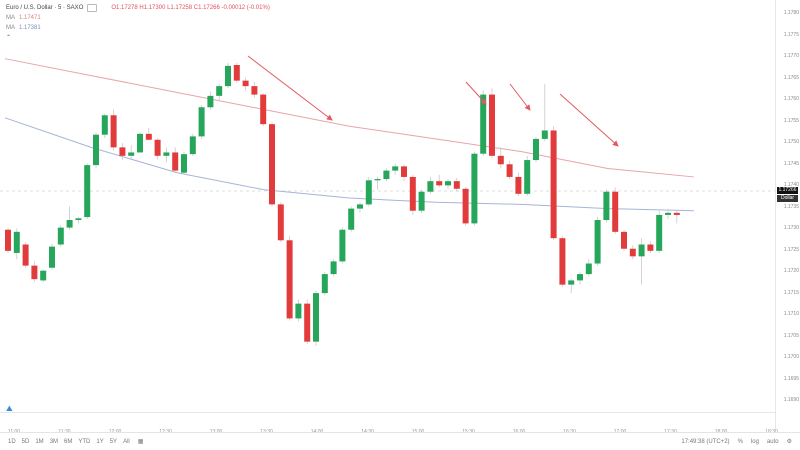 This screenshot has height=450, width=800. Describe the element at coordinates (754, 441) in the screenshot. I see `log-toggle: log` at that location.